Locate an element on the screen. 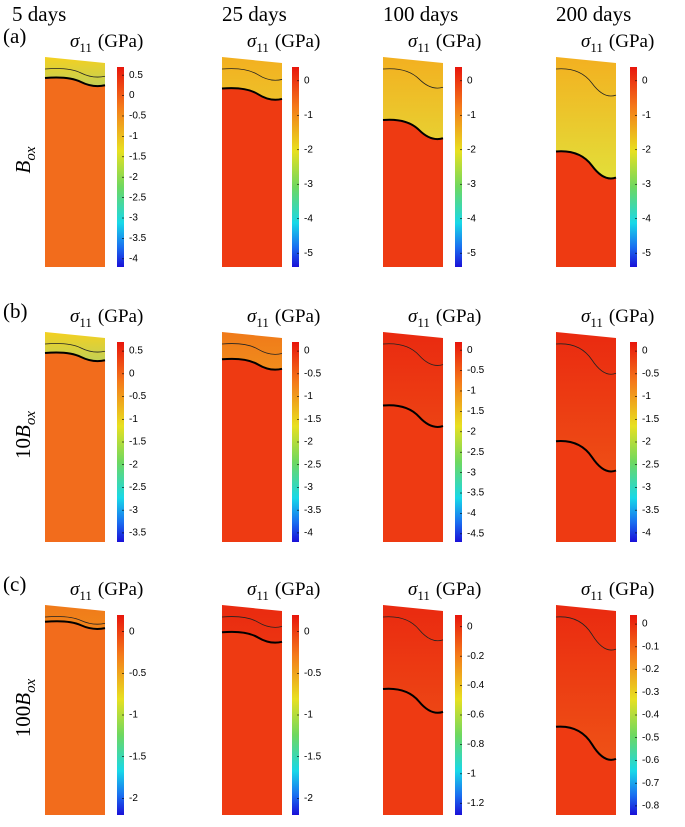  colorbar-tick-label: -4.5 is located at coordinates (476, 533).